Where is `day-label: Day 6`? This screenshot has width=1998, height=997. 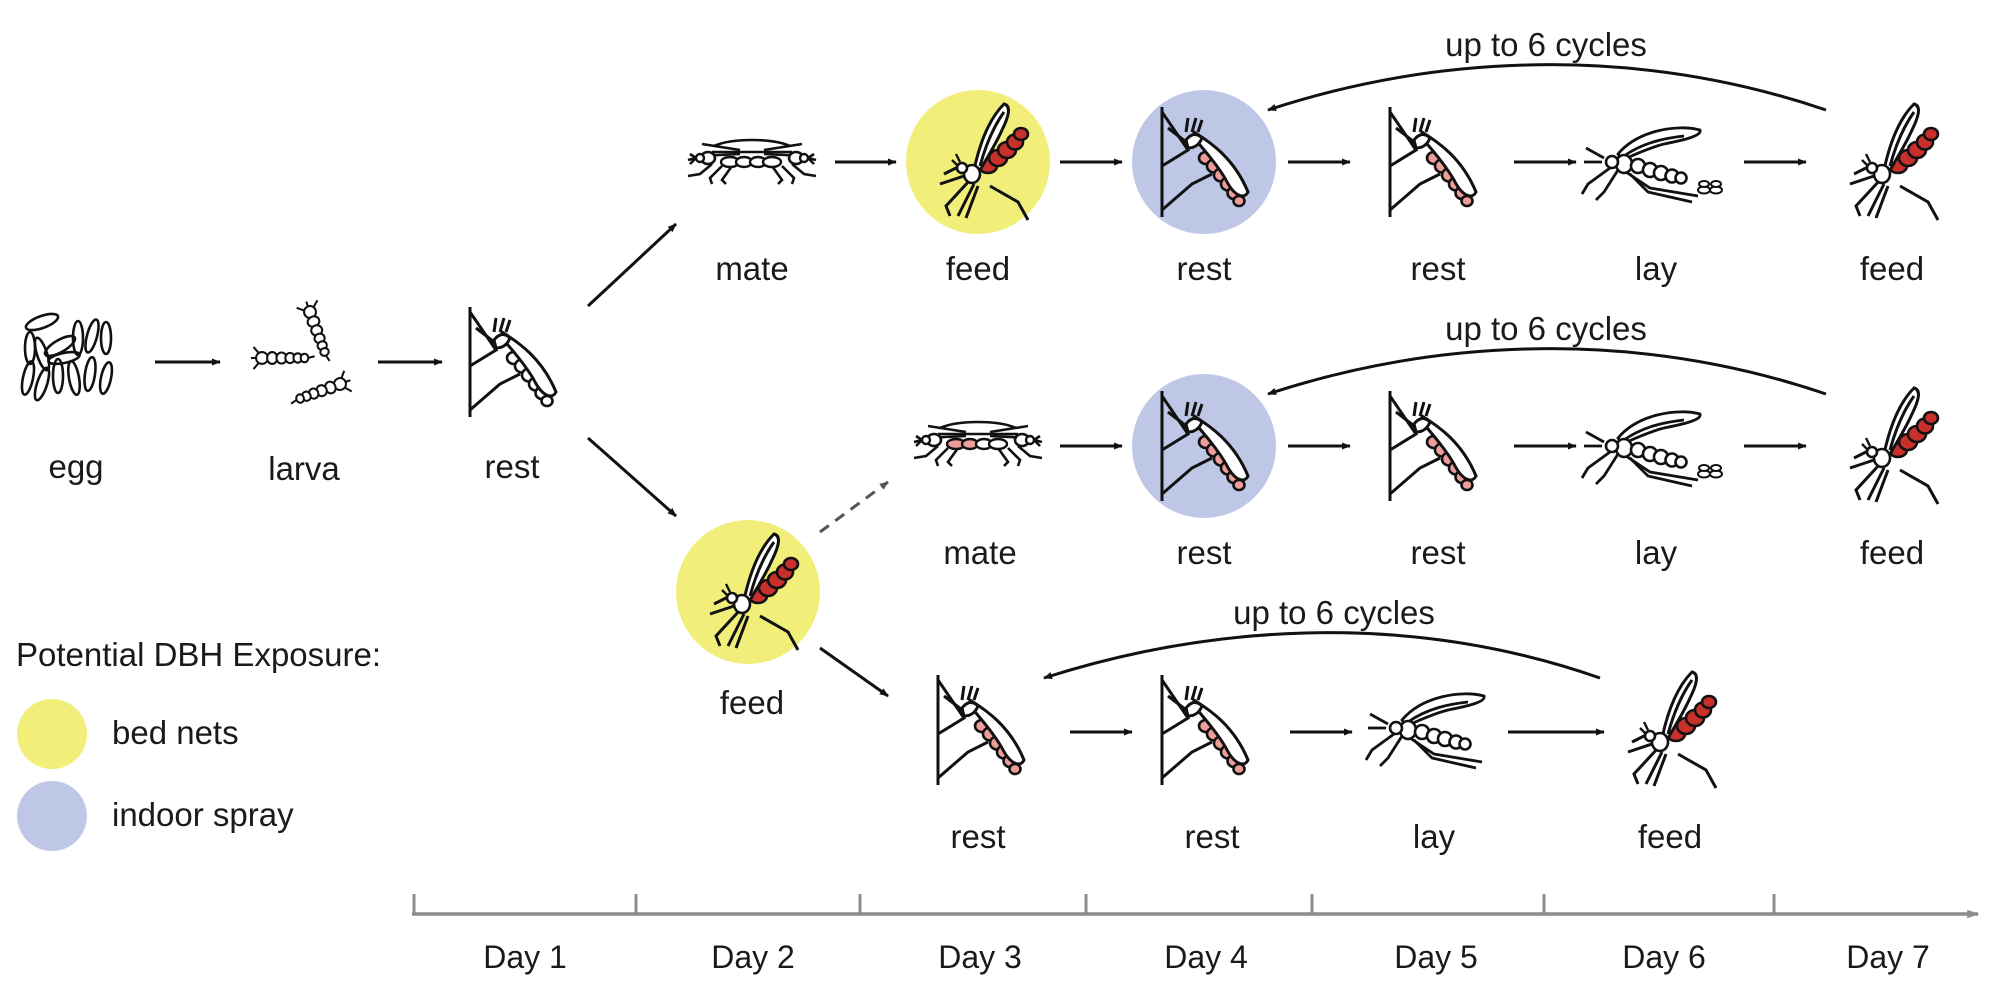 day-label: Day 6 is located at coordinates (1664, 957).